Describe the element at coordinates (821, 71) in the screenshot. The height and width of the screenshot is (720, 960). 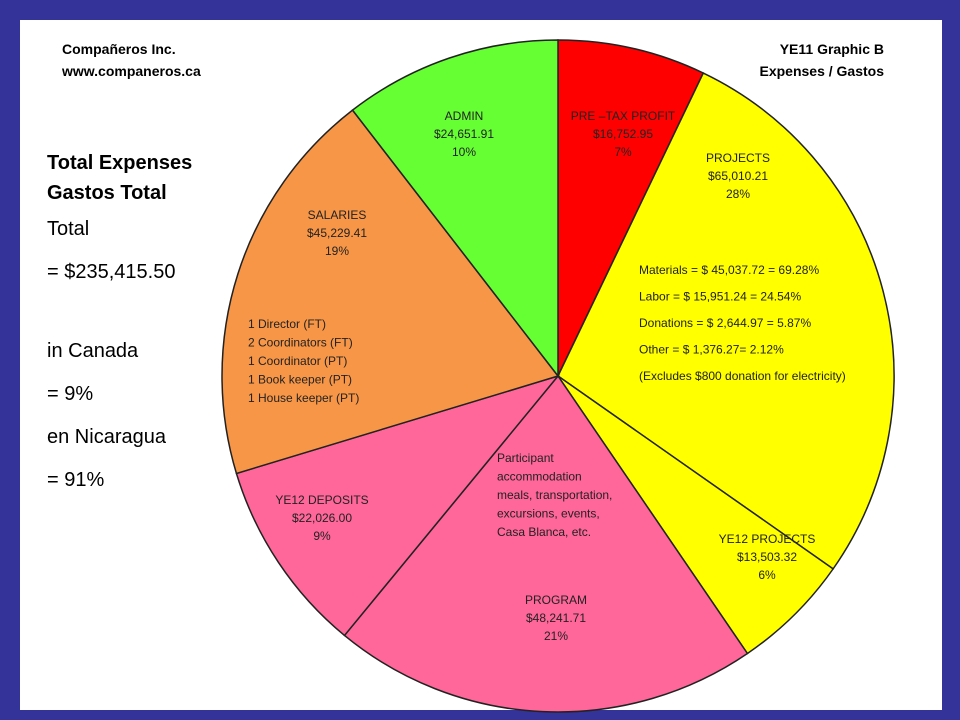
I see `graphic-title: Expenses / Gastos` at that location.